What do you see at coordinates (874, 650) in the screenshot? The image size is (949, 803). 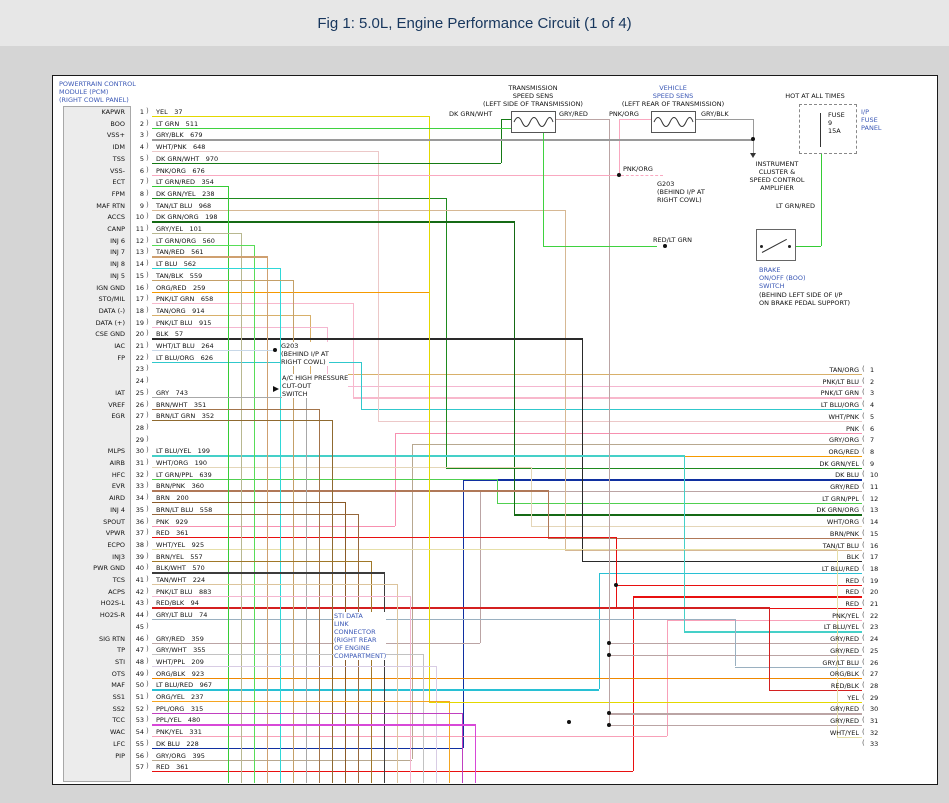 I see `pin-number: 25` at bounding box center [874, 650].